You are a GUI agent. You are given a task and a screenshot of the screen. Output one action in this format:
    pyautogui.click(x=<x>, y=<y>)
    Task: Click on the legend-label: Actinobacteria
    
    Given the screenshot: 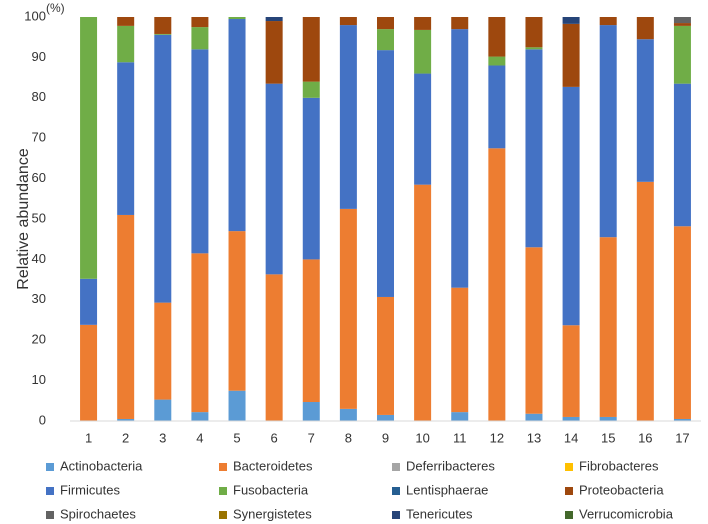 What is the action you would take?
    pyautogui.click(x=101, y=465)
    